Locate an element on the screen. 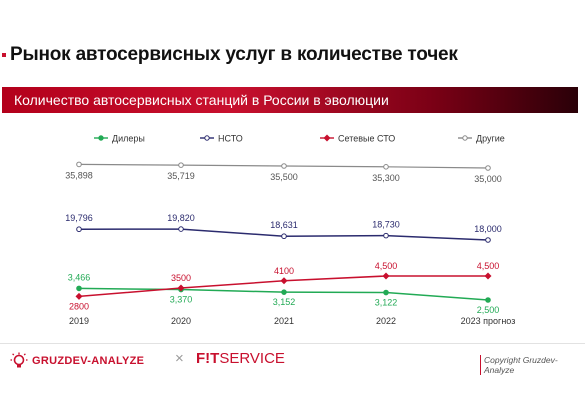  data-label-3-4: 35,000 is located at coordinates (488, 179).